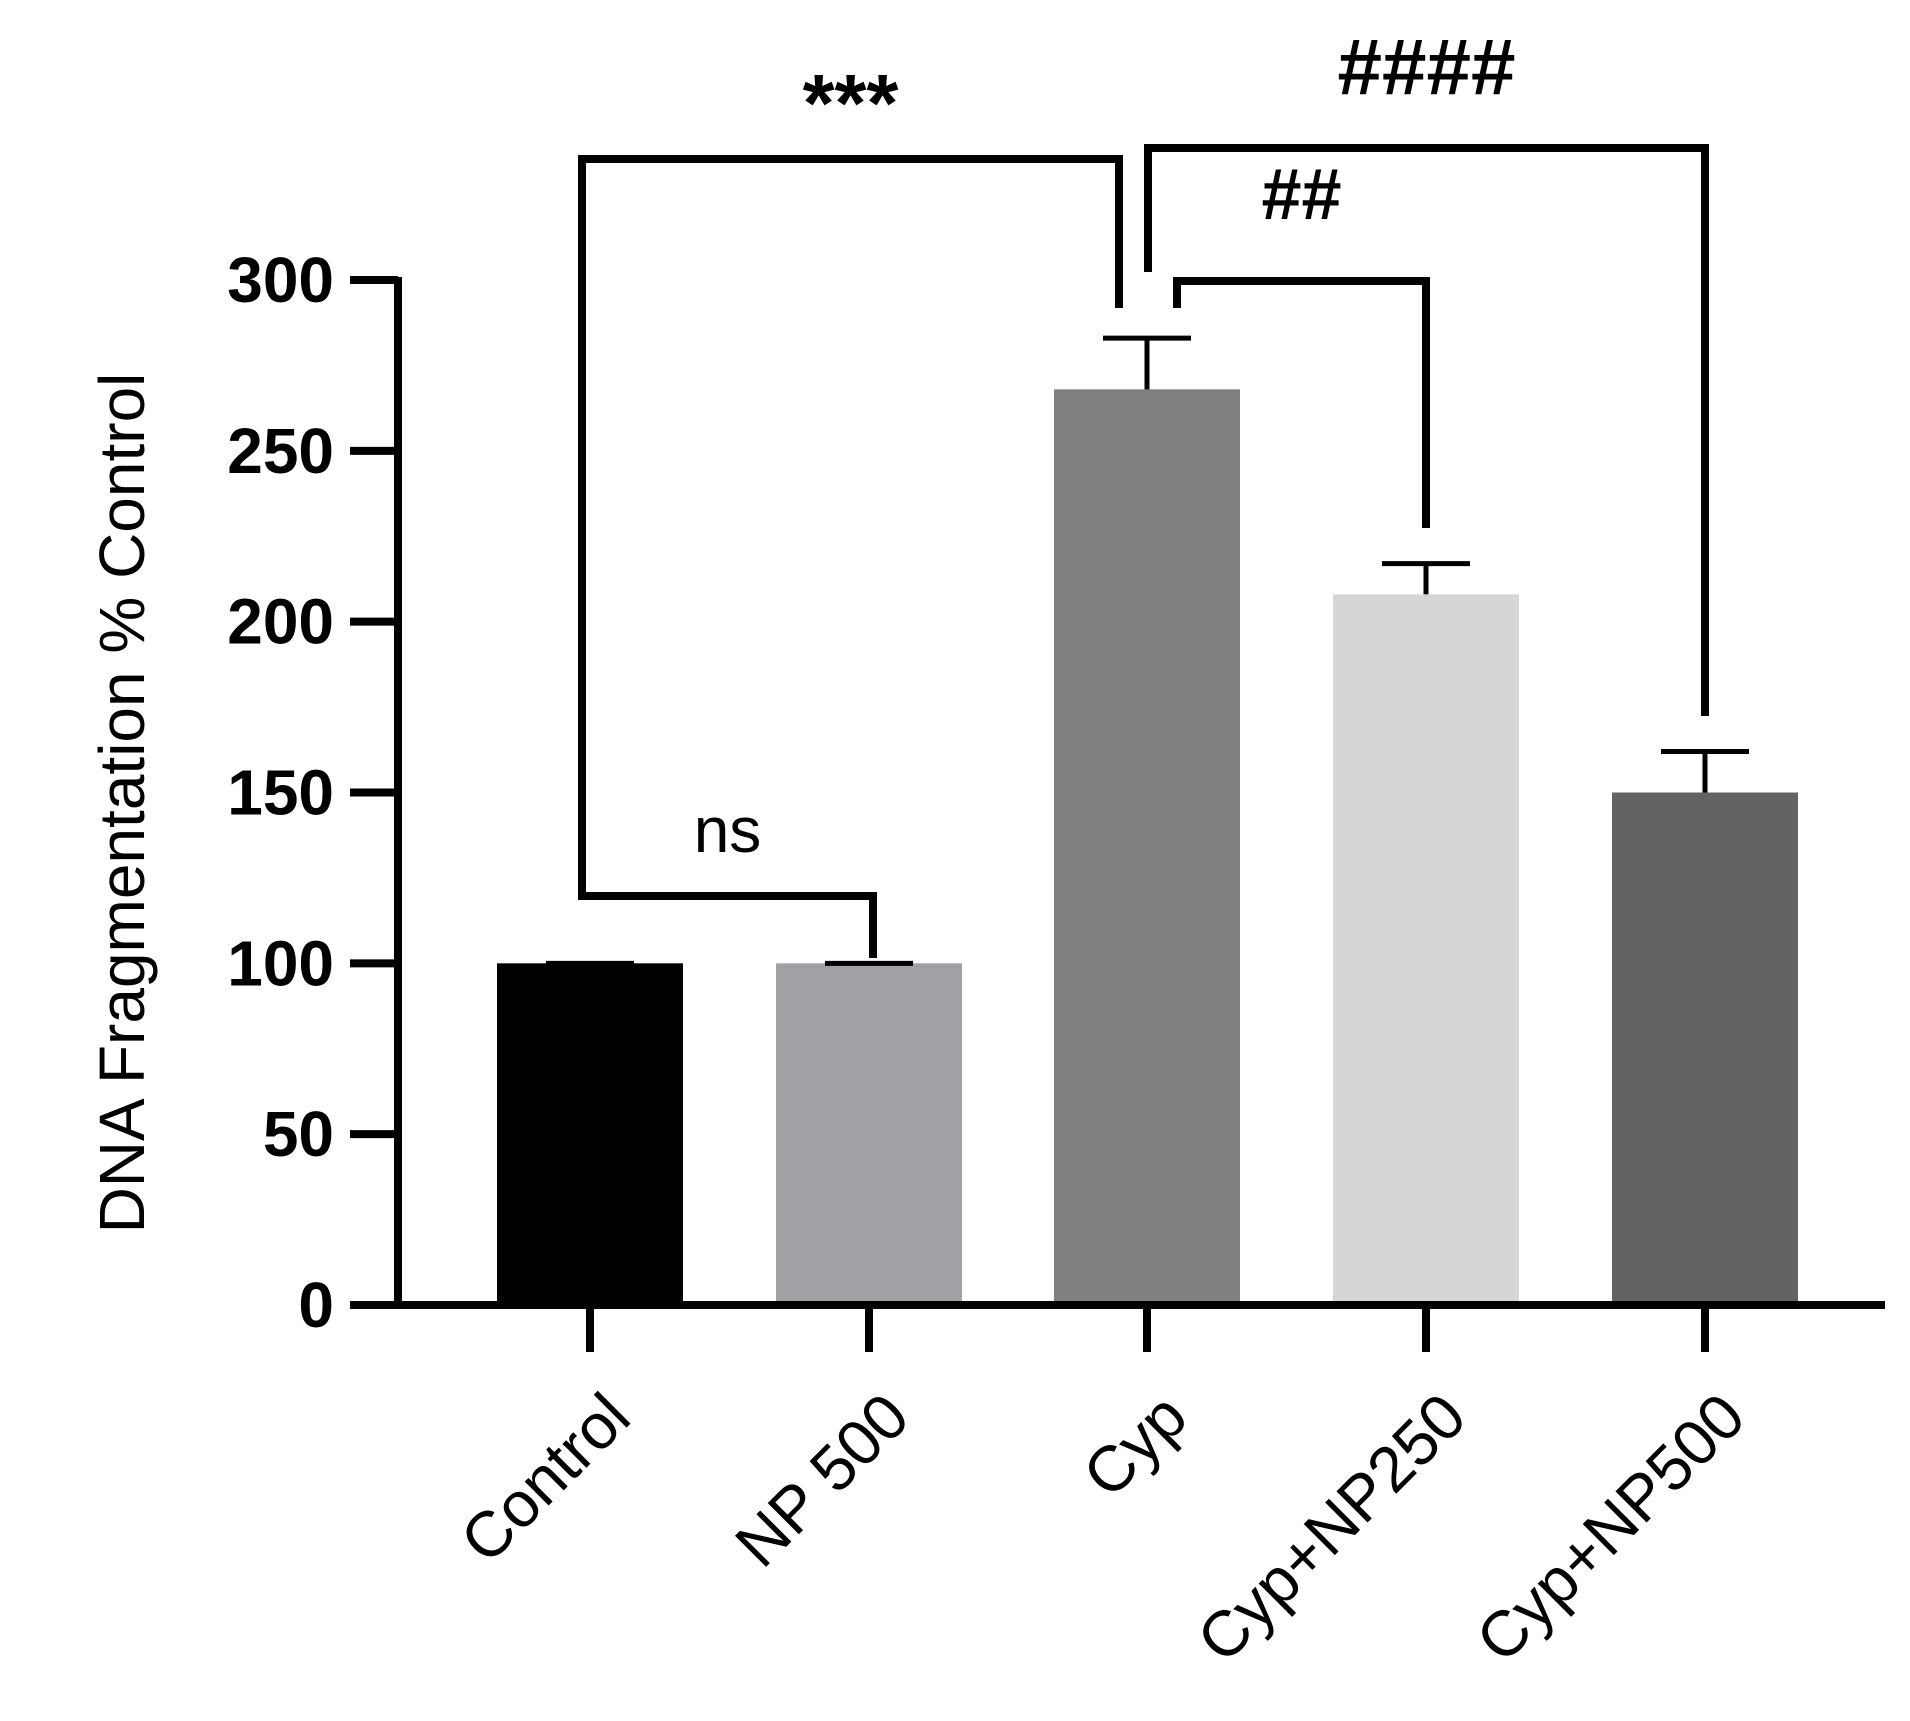 This screenshot has width=1910, height=1721. Describe the element at coordinates (1705, 771) in the screenshot. I see `error-bar-cyp-np500` at that location.